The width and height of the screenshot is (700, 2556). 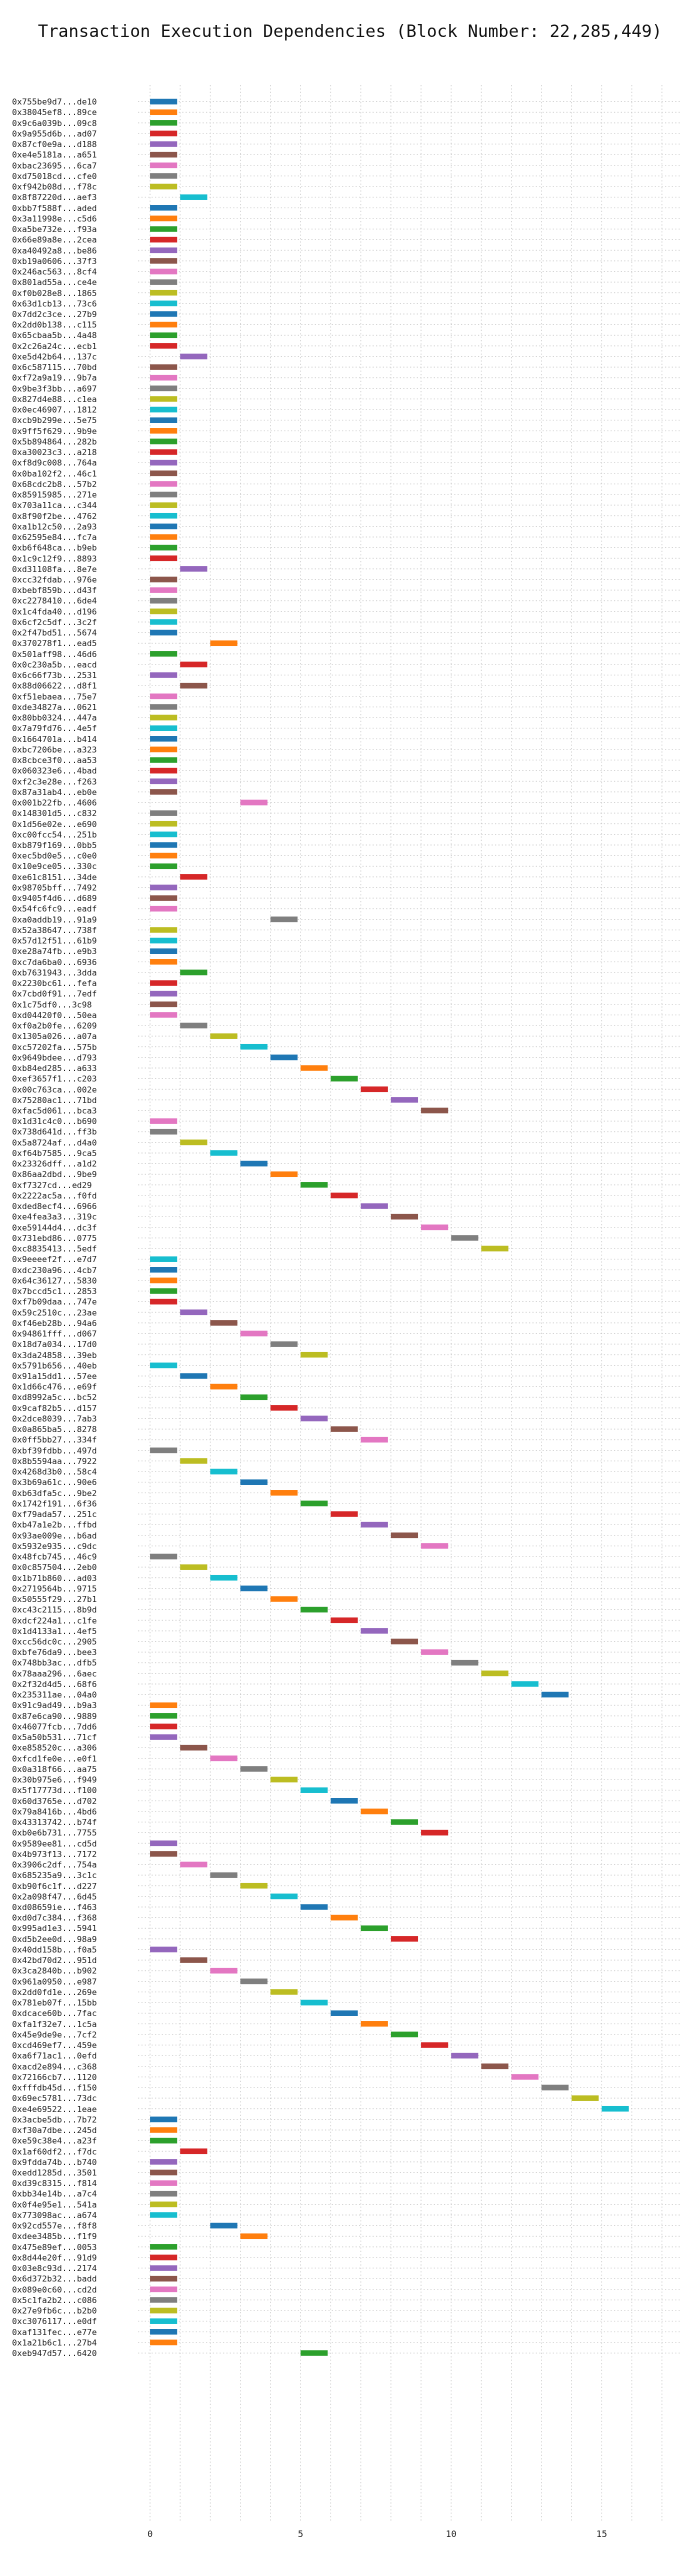 What do you see at coordinates (54, 834) in the screenshot?
I see `y-tick-label: 0xc00fcc54...251b` at bounding box center [54, 834].